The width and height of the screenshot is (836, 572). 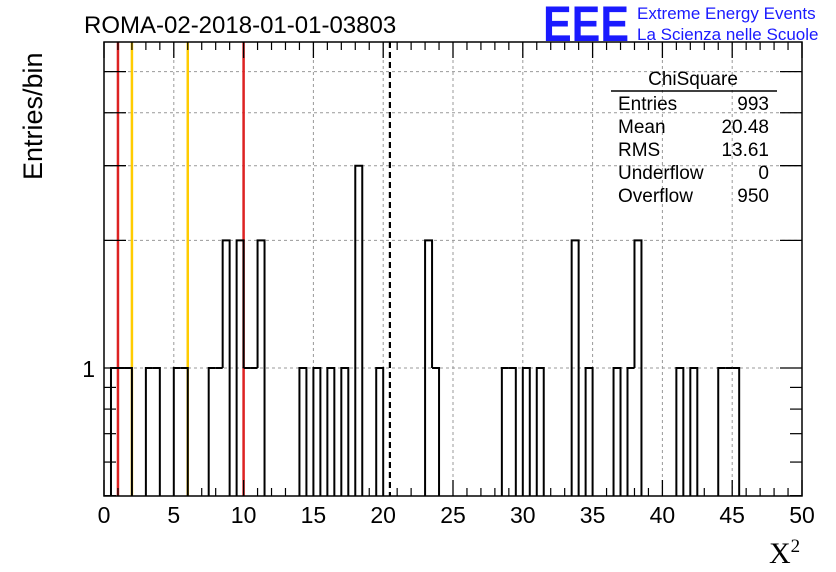 I want to click on stats-label: RMS, so click(x=639, y=150).